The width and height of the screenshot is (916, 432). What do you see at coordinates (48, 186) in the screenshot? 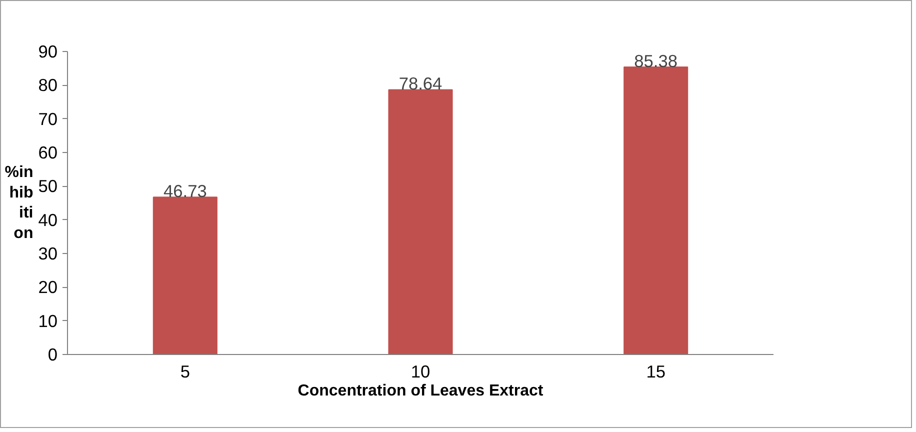
I see `y-tick-label: 50` at bounding box center [48, 186].